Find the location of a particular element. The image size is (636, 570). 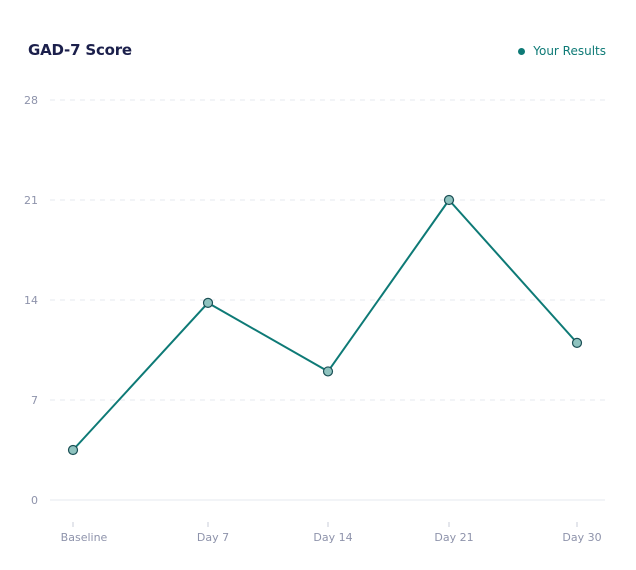

x-tick-label: Day 30 is located at coordinates (581, 537).